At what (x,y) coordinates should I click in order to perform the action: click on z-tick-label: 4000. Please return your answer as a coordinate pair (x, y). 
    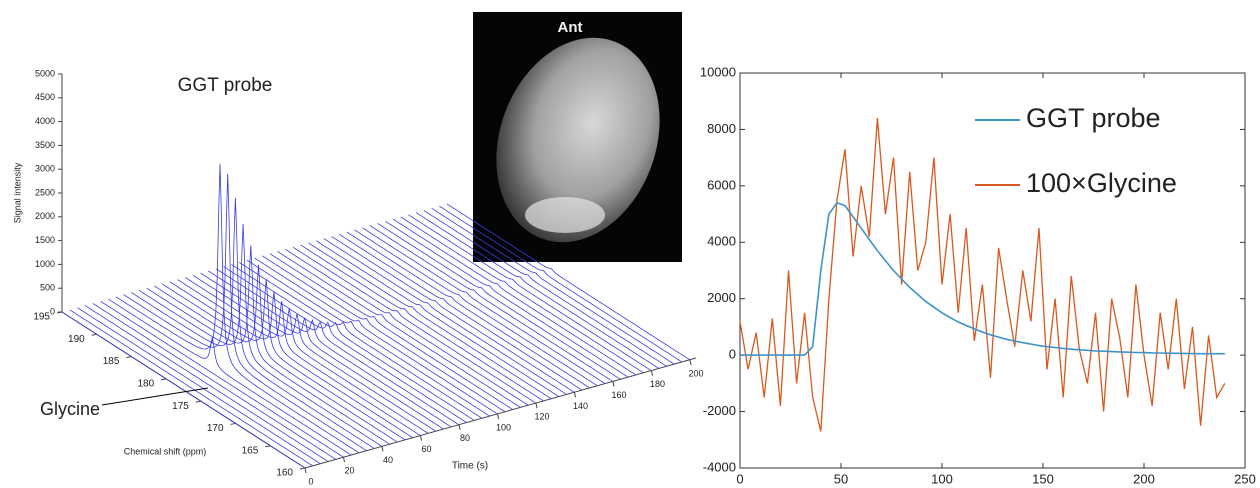
    Looking at the image, I should click on (45, 121).